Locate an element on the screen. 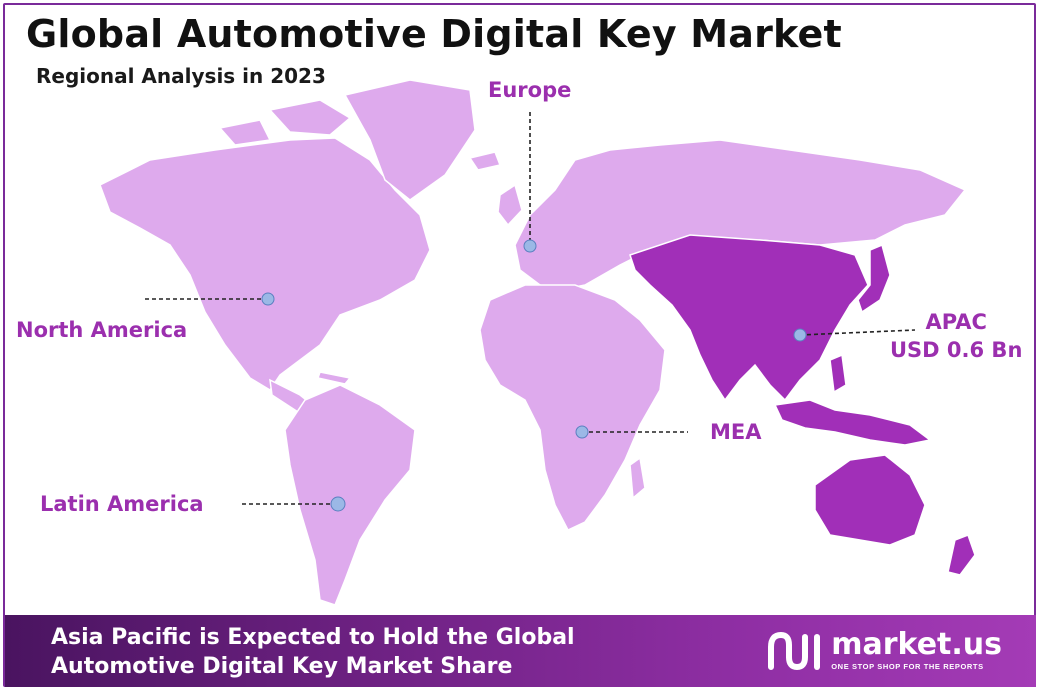 This screenshot has width=1041, height=692. leader-line-apac is located at coordinates (857, 332).